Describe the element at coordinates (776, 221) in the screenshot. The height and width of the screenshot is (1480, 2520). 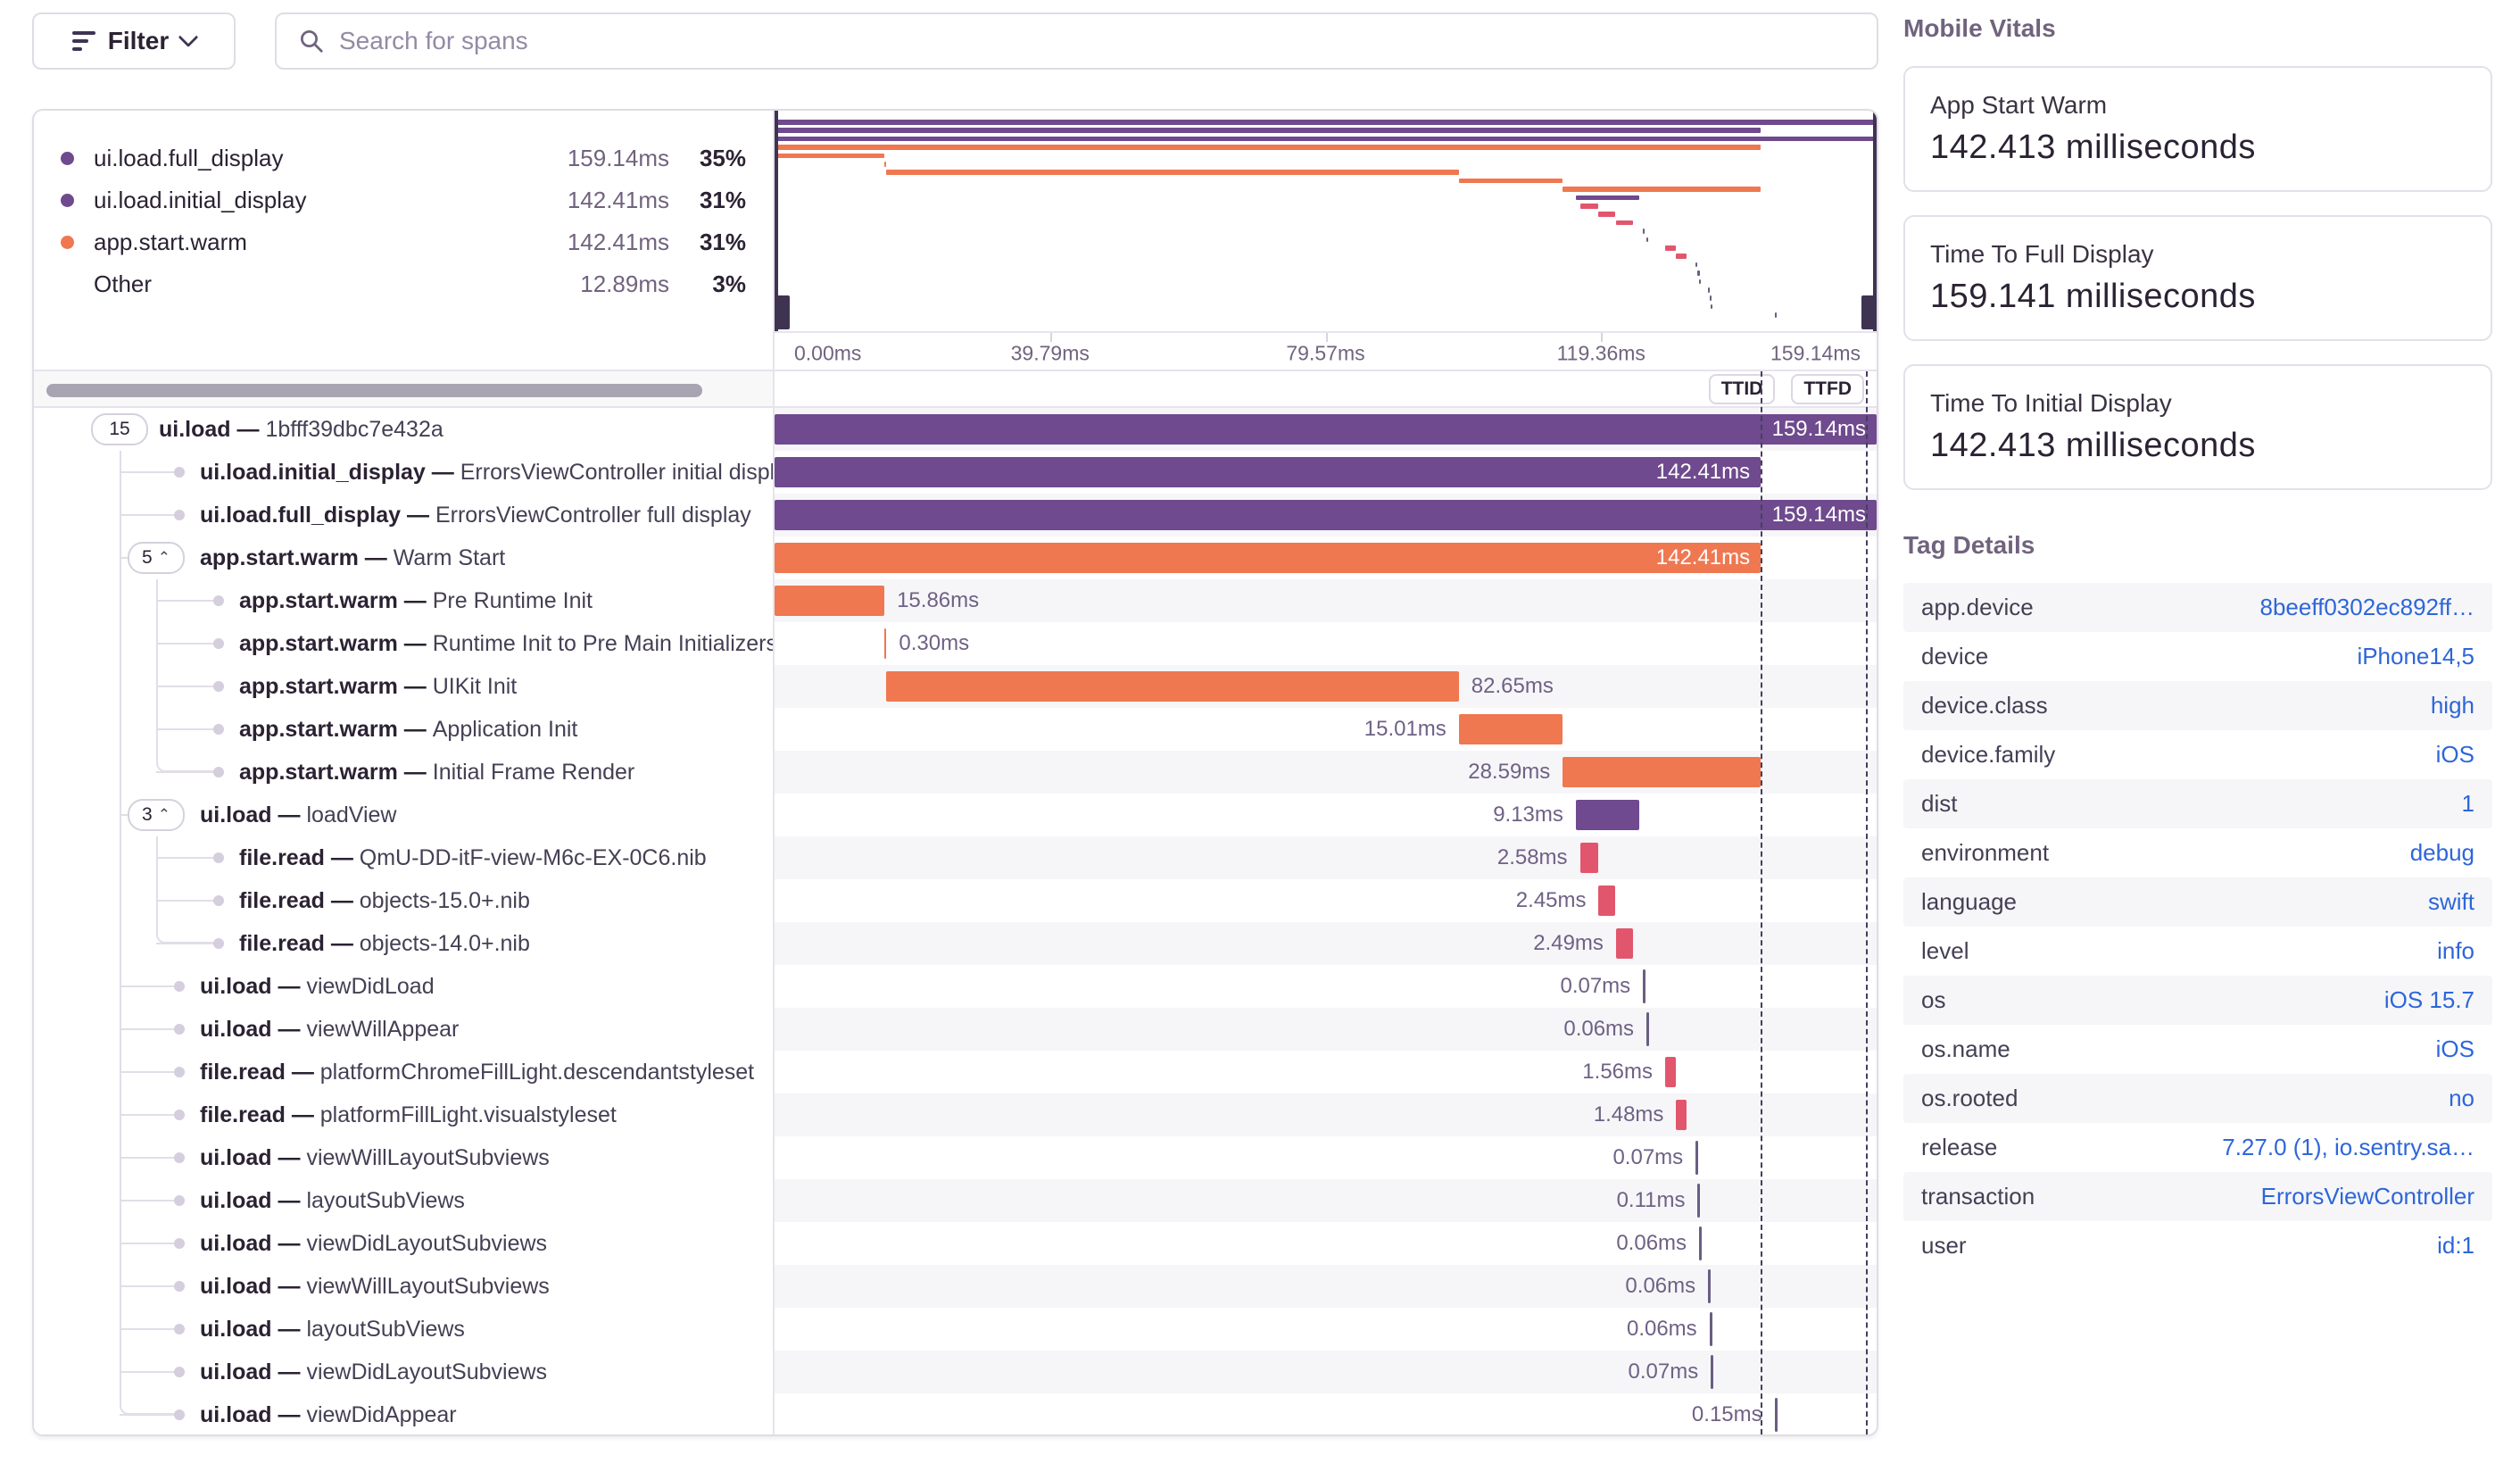
I see `minimap-left-handle` at that location.